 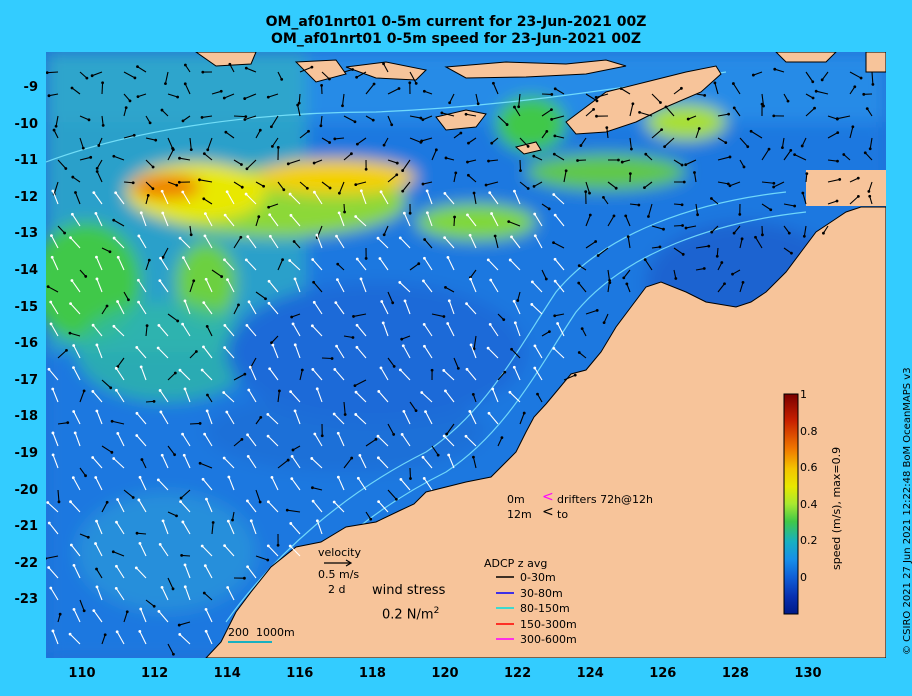 I want to click on y-tick-label: -16, so click(x=26, y=344).